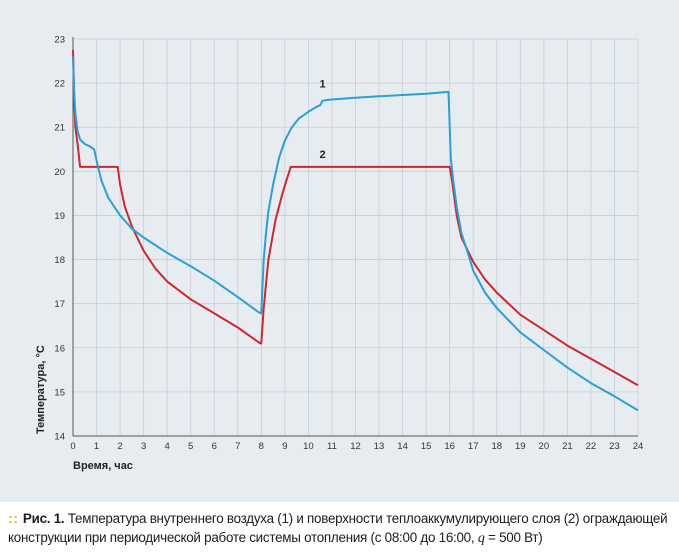 Image resolution: width=679 pixels, height=552 pixels. Describe the element at coordinates (402, 446) in the screenshot. I see `x-tick-label: 14` at that location.